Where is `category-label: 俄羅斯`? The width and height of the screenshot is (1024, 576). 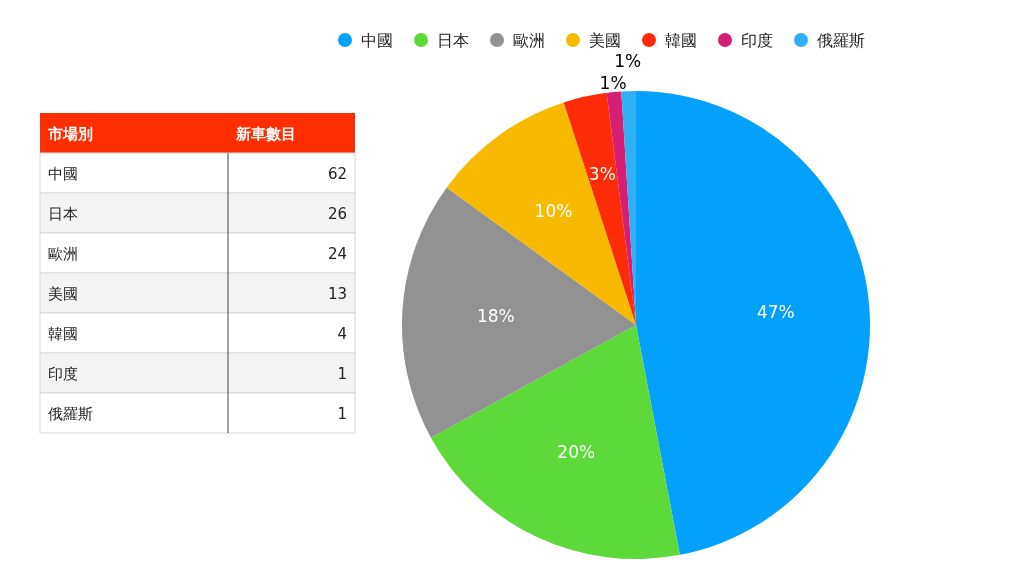 category-label: 俄羅斯 is located at coordinates (70, 414).